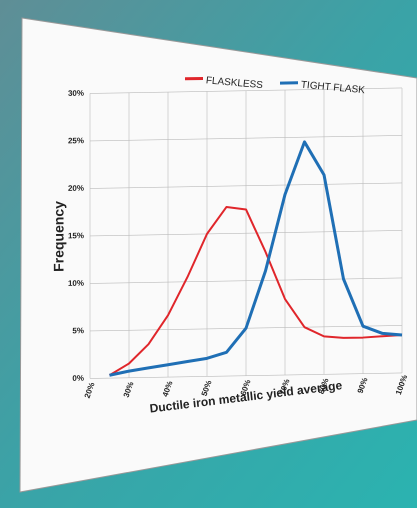  I want to click on y-tick-label: 25%, so click(76, 140).